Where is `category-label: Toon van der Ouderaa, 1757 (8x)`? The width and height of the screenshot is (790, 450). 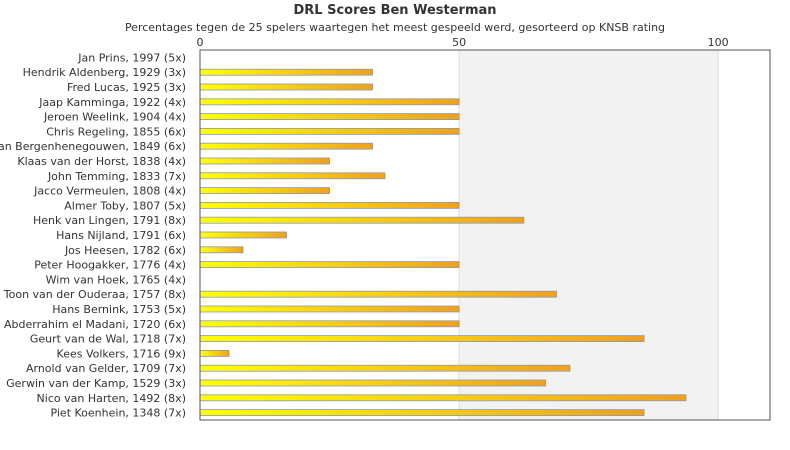
category-label: Toon van der Ouderaa, 1757 (8x) is located at coordinates (94, 294).